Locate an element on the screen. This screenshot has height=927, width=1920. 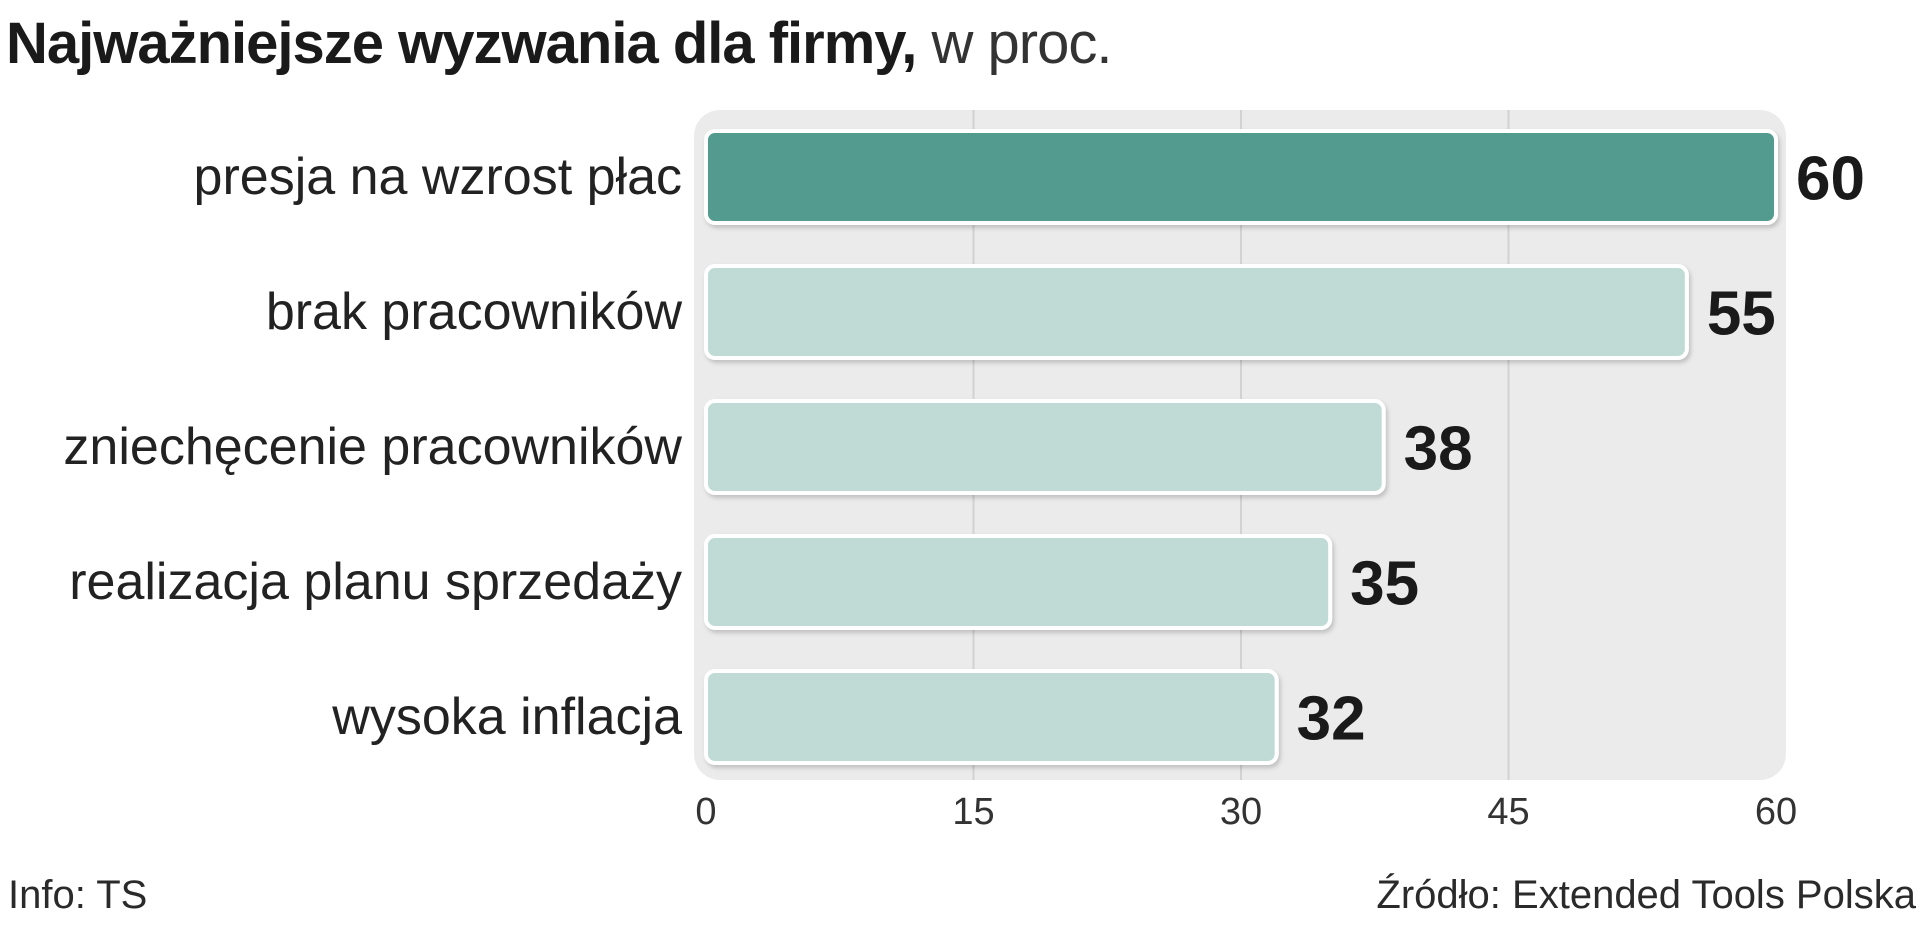
x-tick-label: 30 is located at coordinates (1241, 812).